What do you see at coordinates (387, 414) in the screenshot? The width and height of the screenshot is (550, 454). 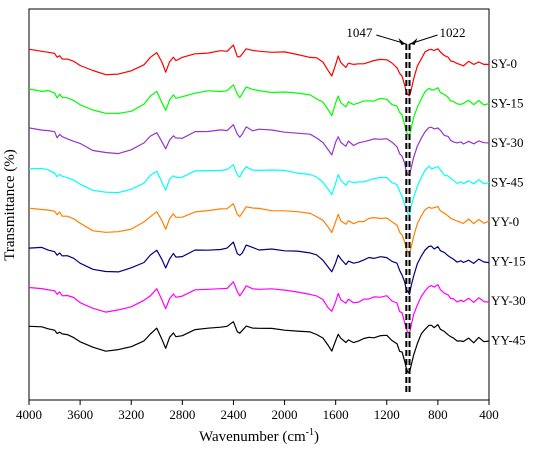 I see `x-tick-label-1200: 1200` at bounding box center [387, 414].